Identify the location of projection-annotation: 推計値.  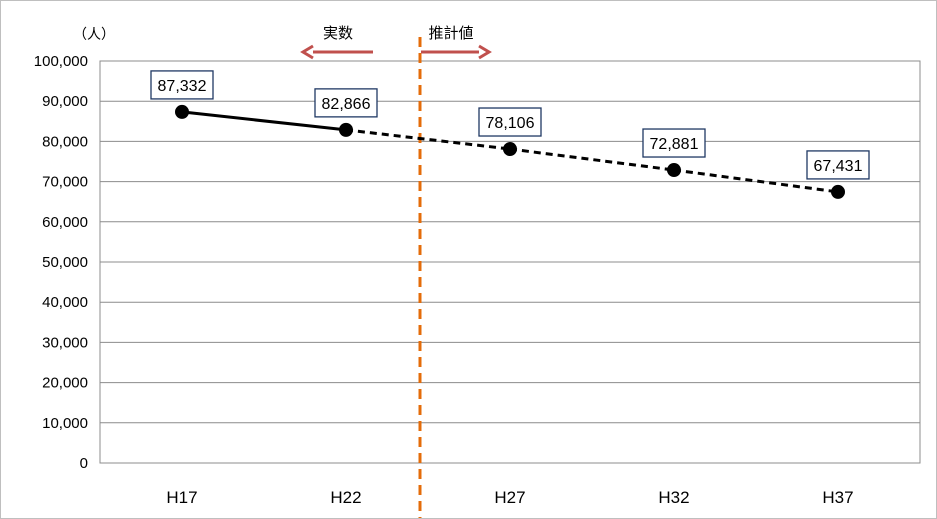
(456, 42).